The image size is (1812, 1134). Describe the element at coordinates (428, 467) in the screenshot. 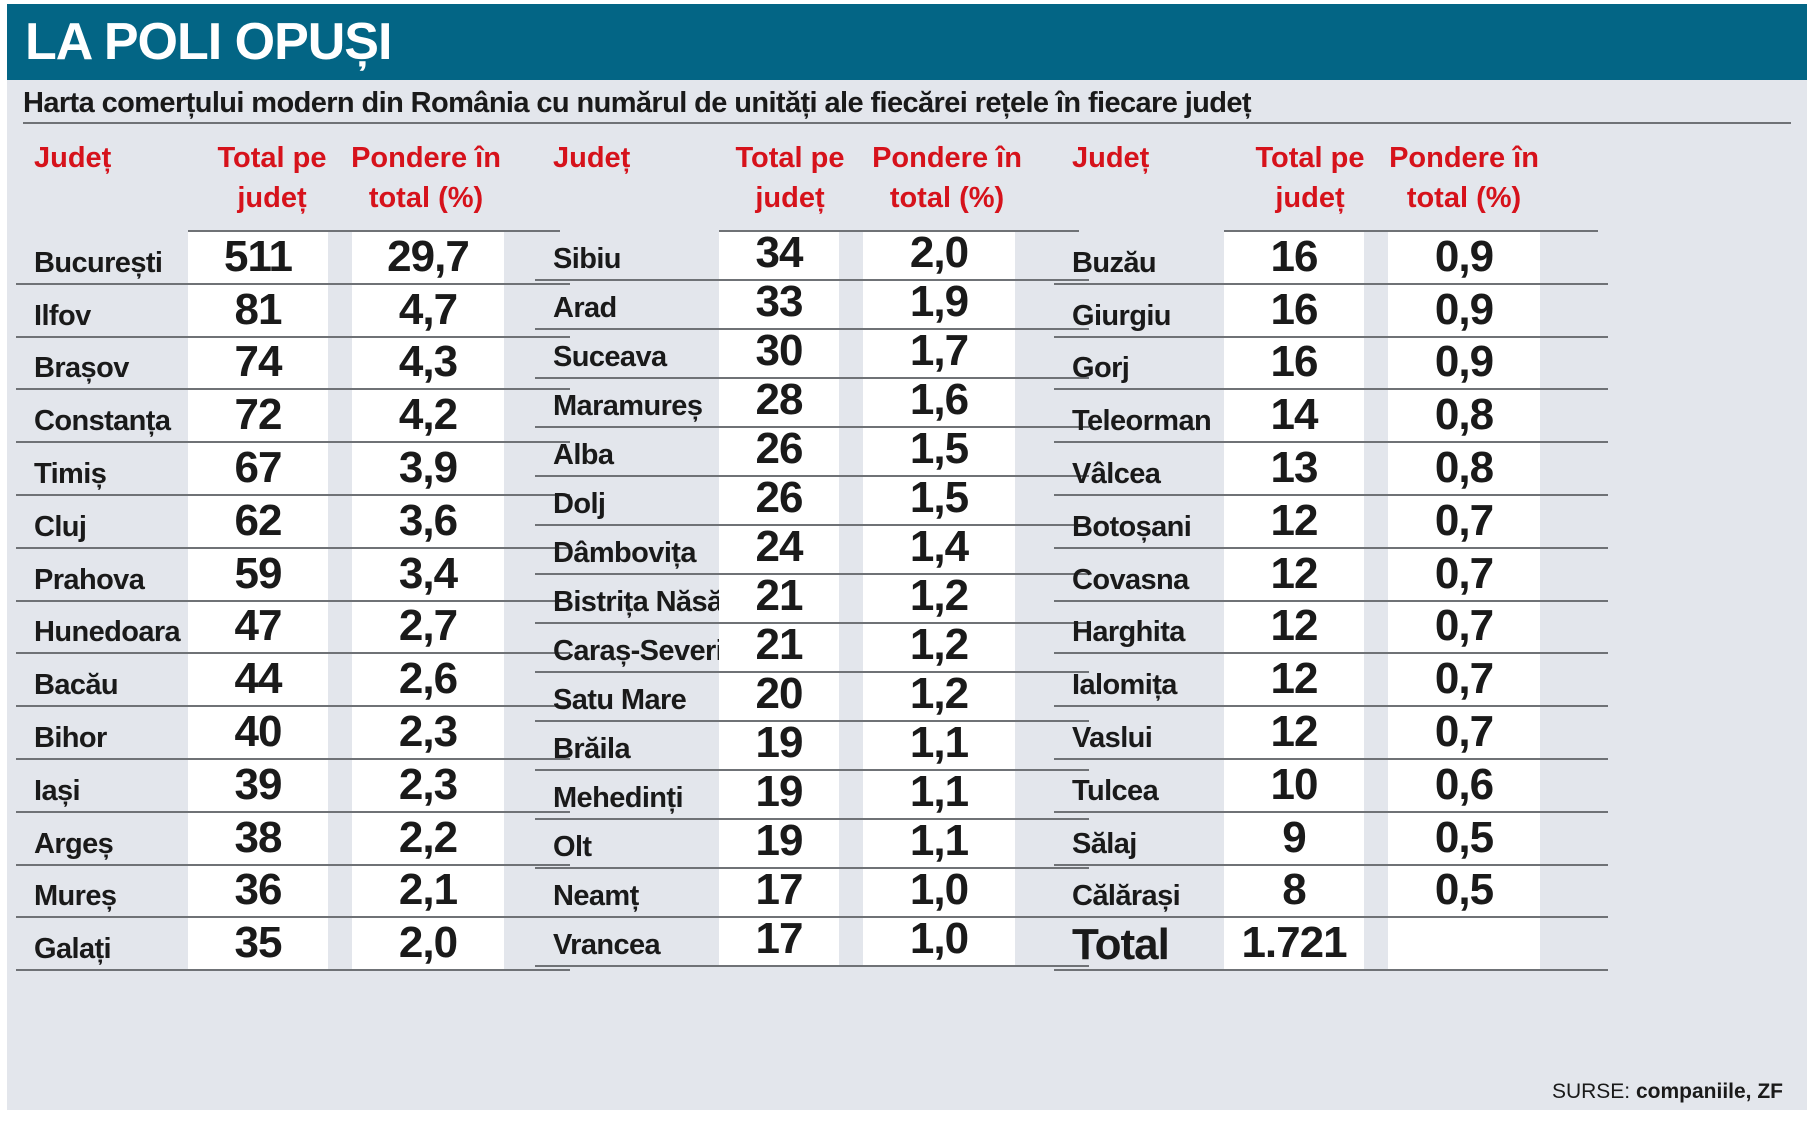

I see `share-value: 3,9` at that location.